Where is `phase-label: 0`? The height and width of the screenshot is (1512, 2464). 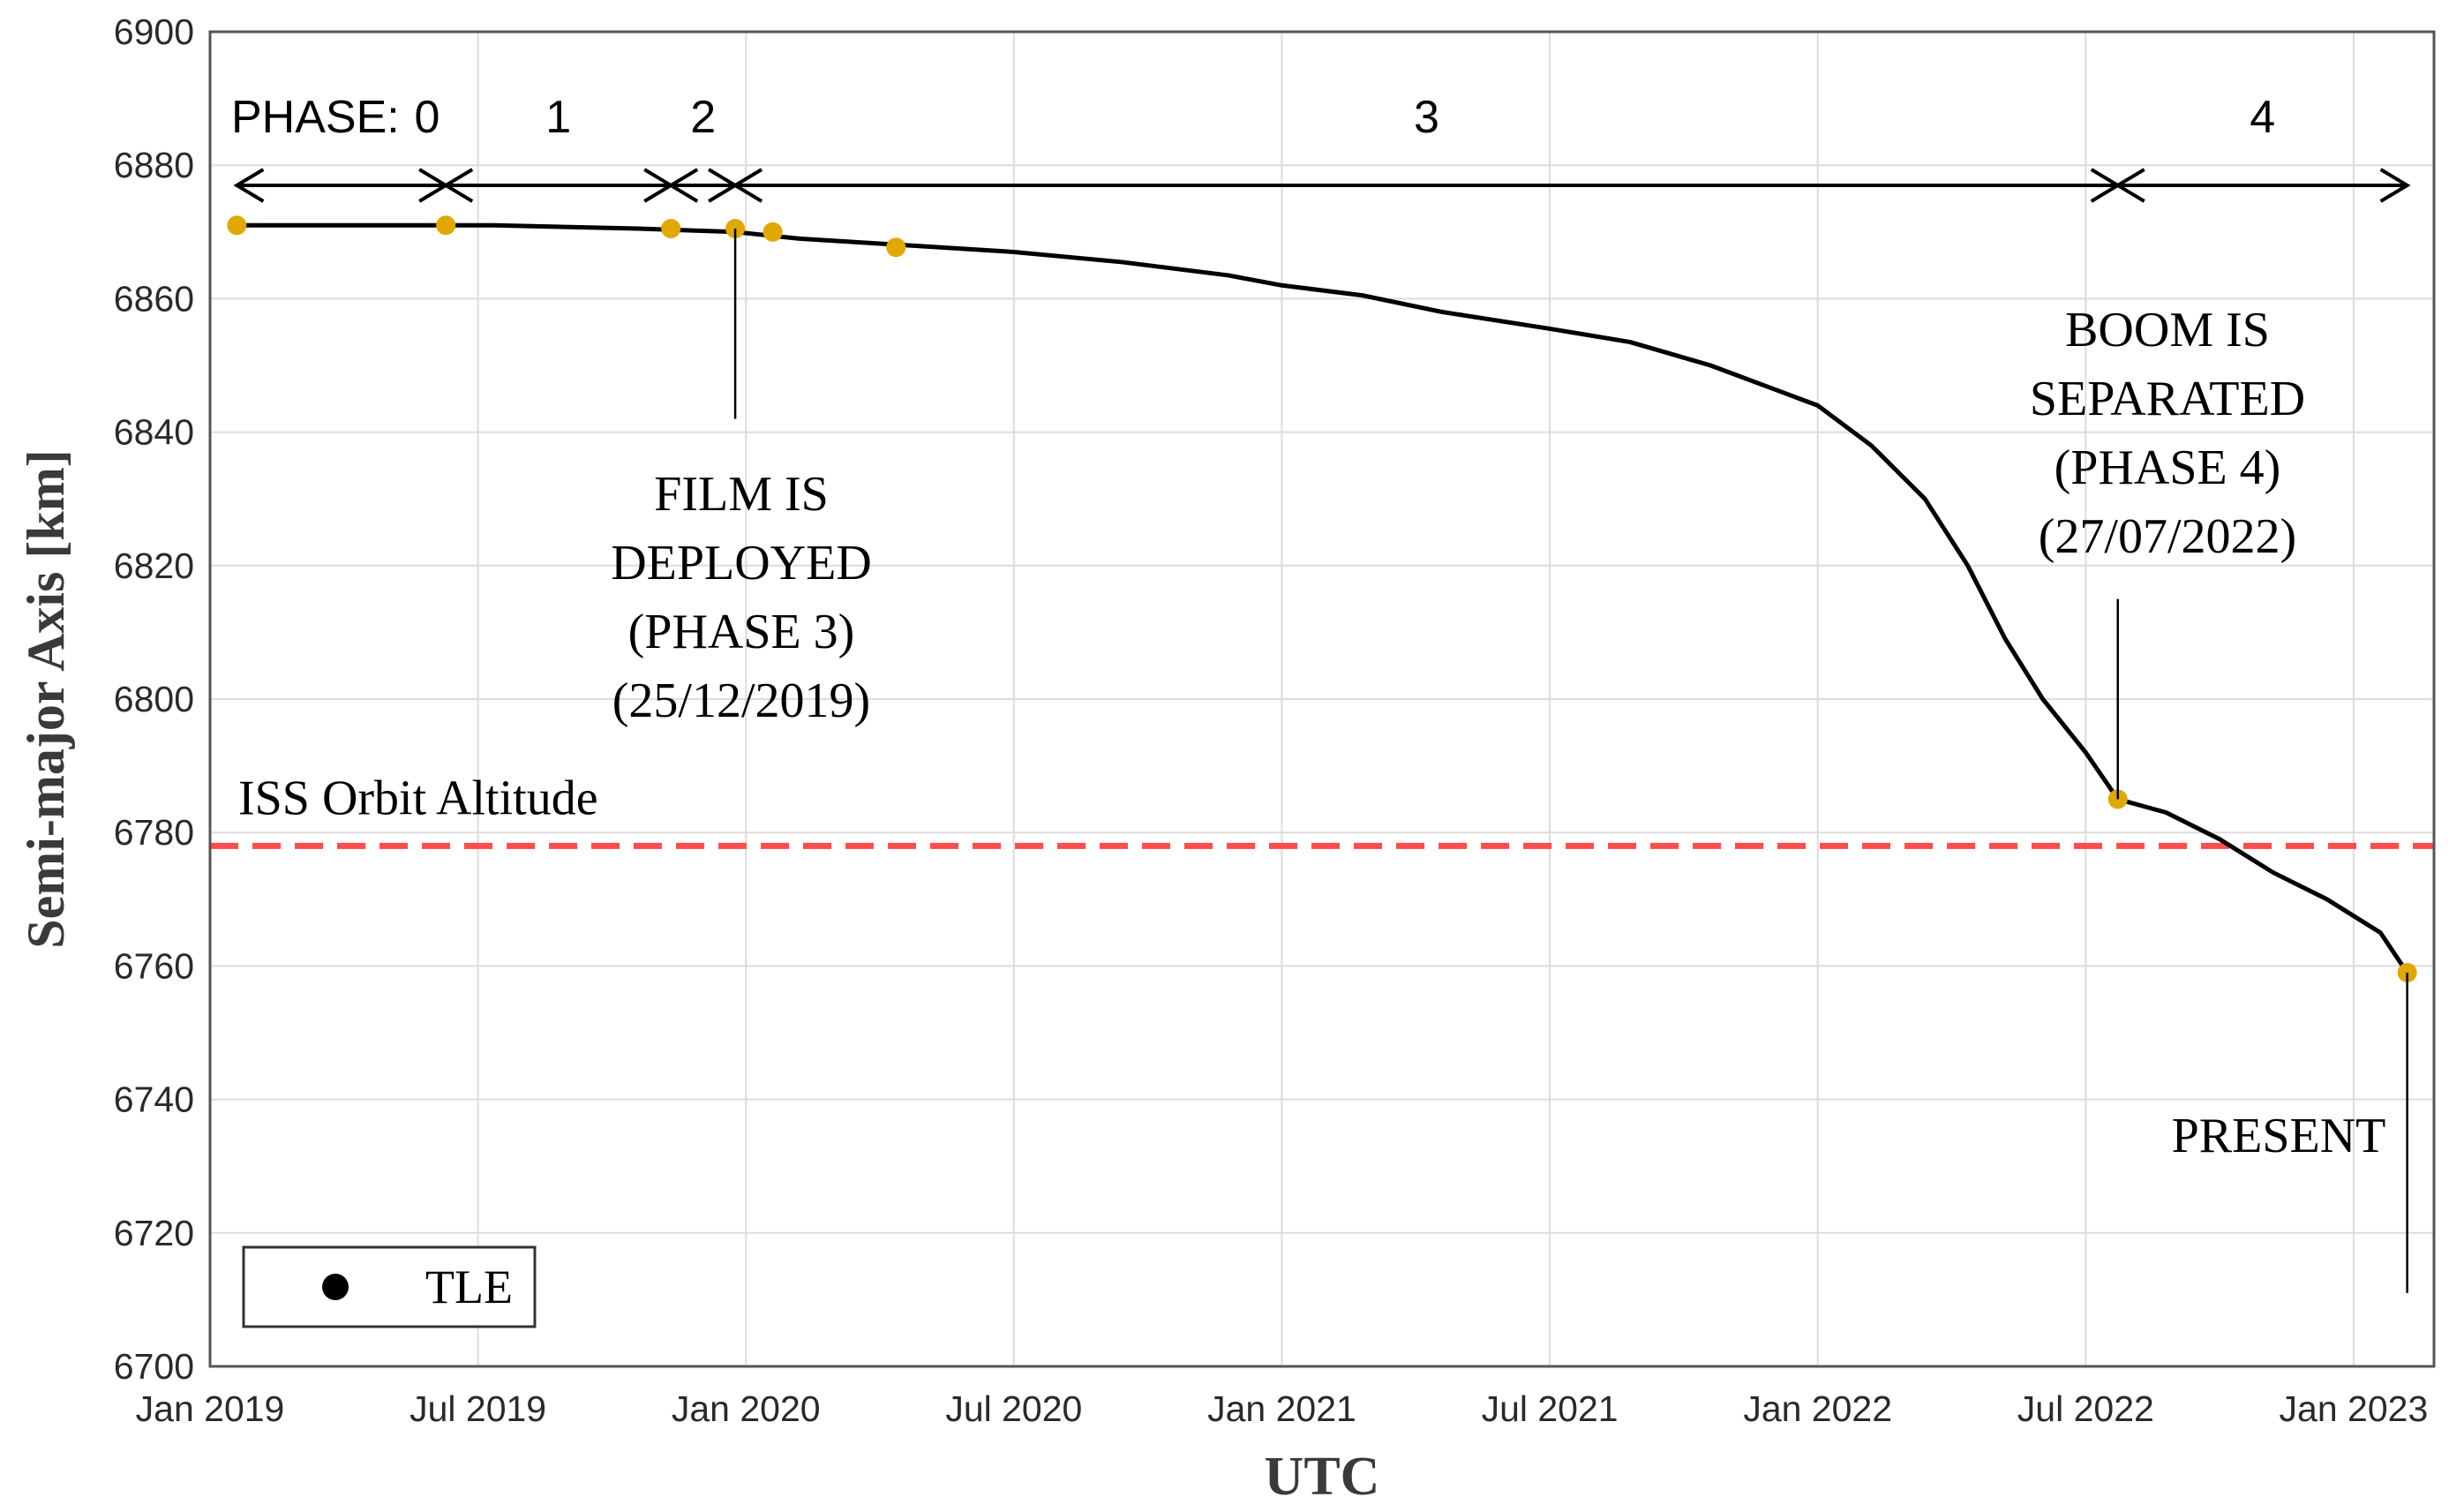 phase-label: 0 is located at coordinates (427, 117).